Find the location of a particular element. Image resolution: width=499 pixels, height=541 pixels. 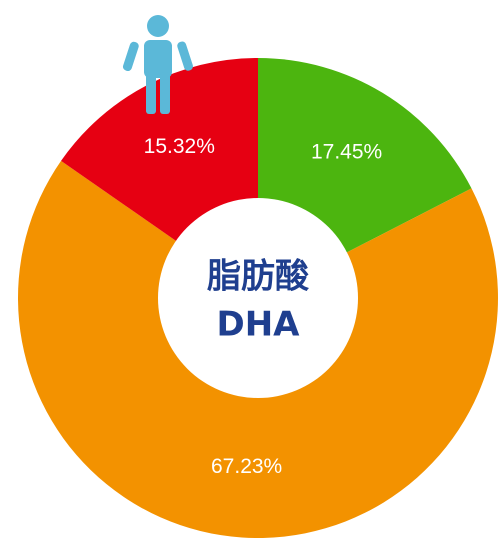

value-label: 15.32% is located at coordinates (179, 146).